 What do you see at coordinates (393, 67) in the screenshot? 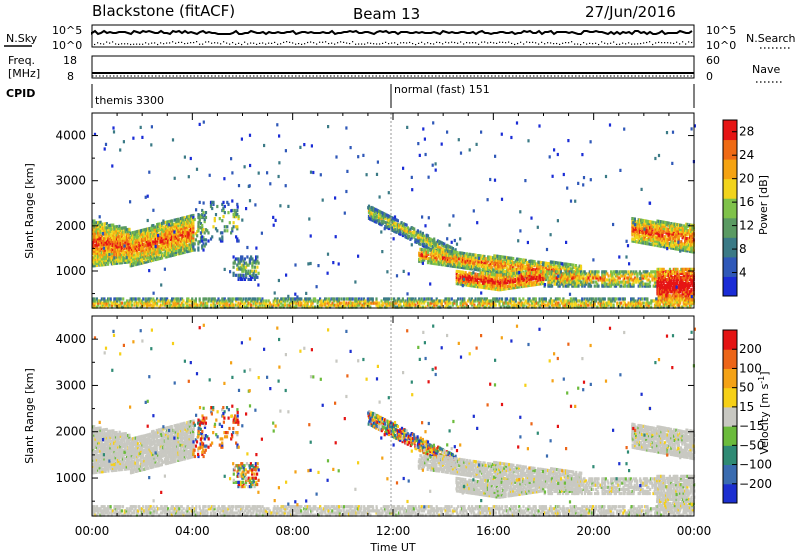
I see `freq-frame` at bounding box center [393, 67].